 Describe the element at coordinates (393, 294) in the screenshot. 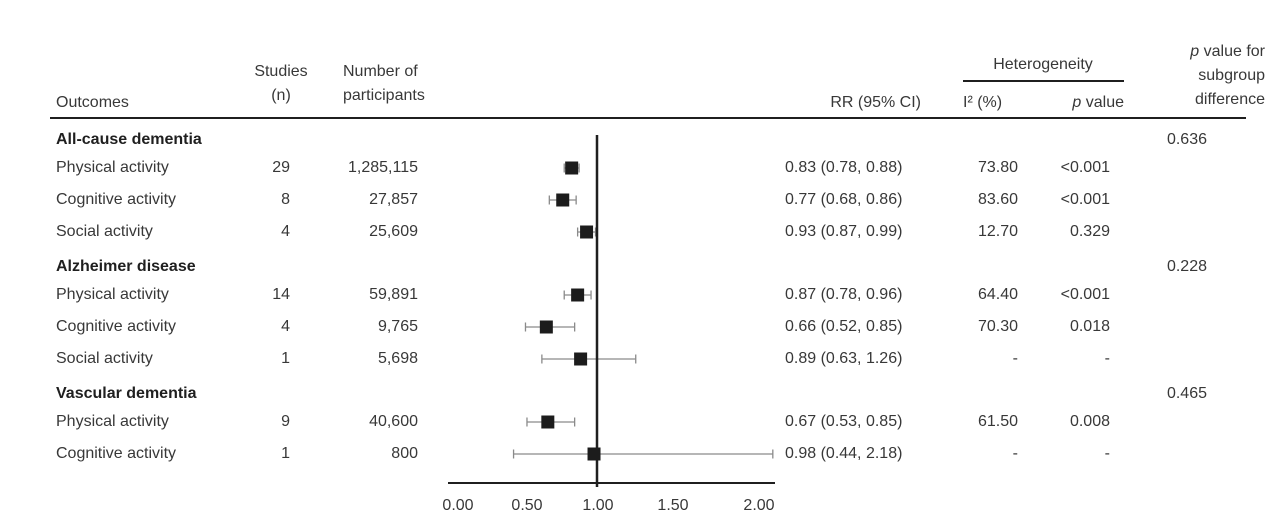

I see `participants-count: 59,891` at that location.